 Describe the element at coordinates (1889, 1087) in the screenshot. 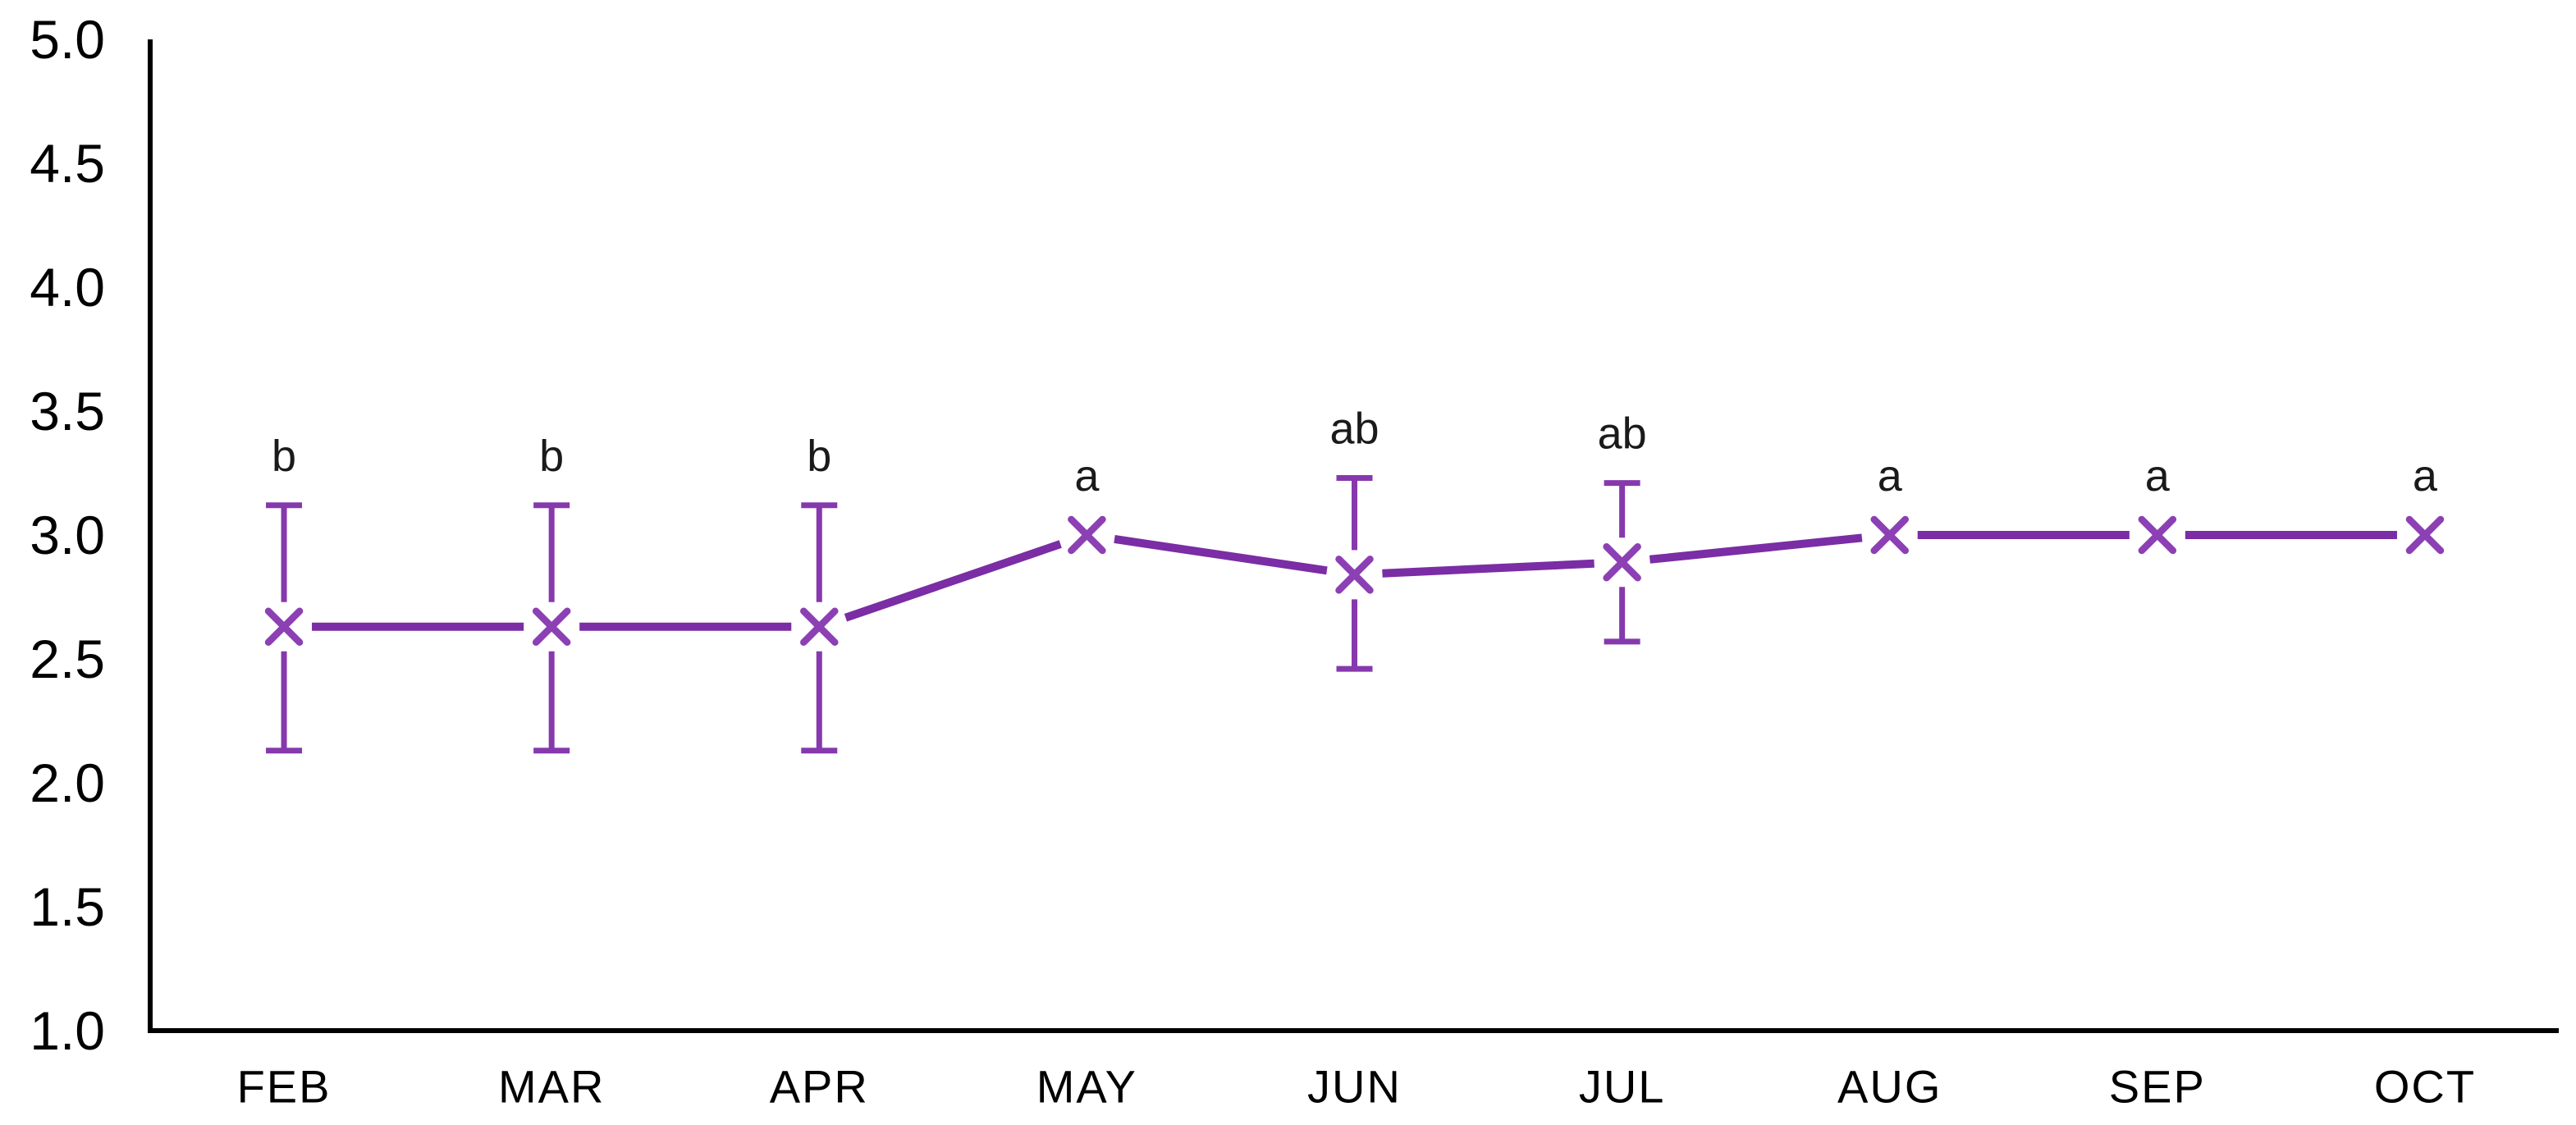

I see `x-axis-month-label: AUG` at that location.